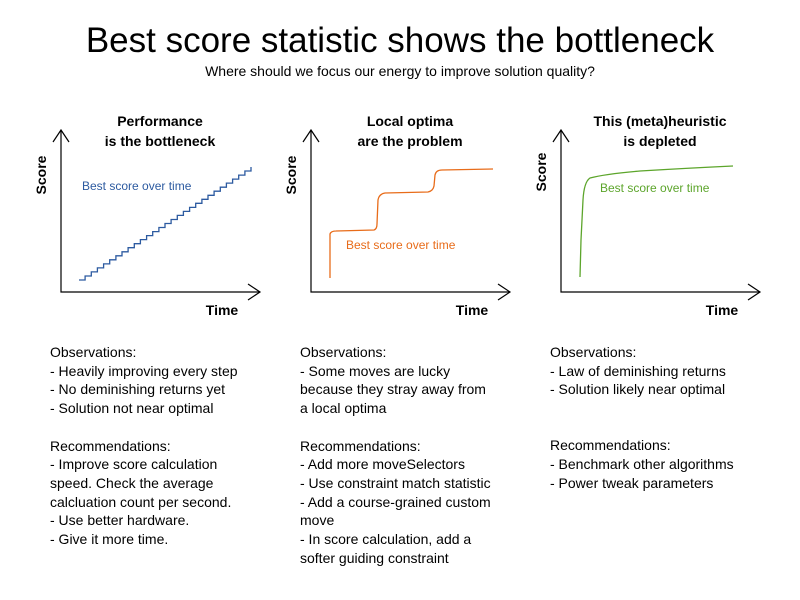 Image resolution: width=800 pixels, height=600 pixels. What do you see at coordinates (504, 292) in the screenshot?
I see `panel-2-x-axis-arrow` at bounding box center [504, 292].